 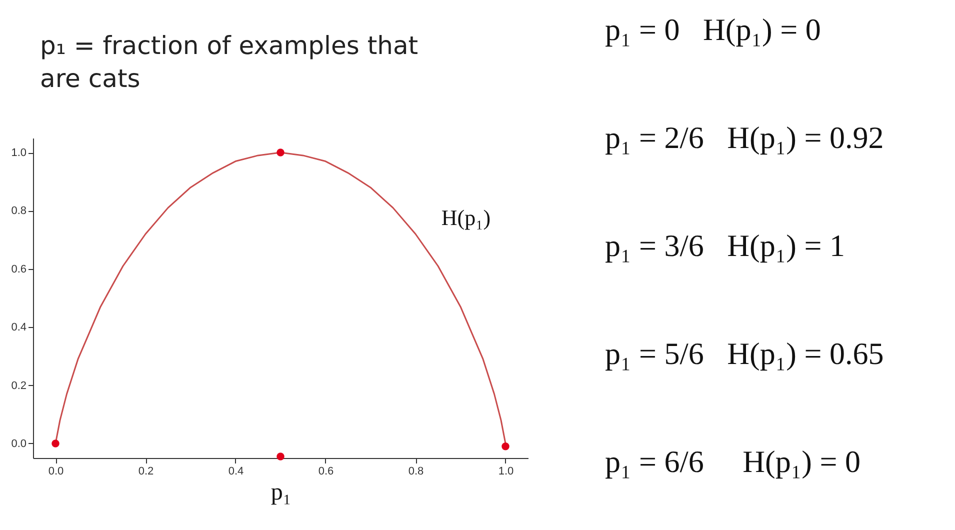 I want to click on y-tick-label: 1.0, so click(x=18, y=153).